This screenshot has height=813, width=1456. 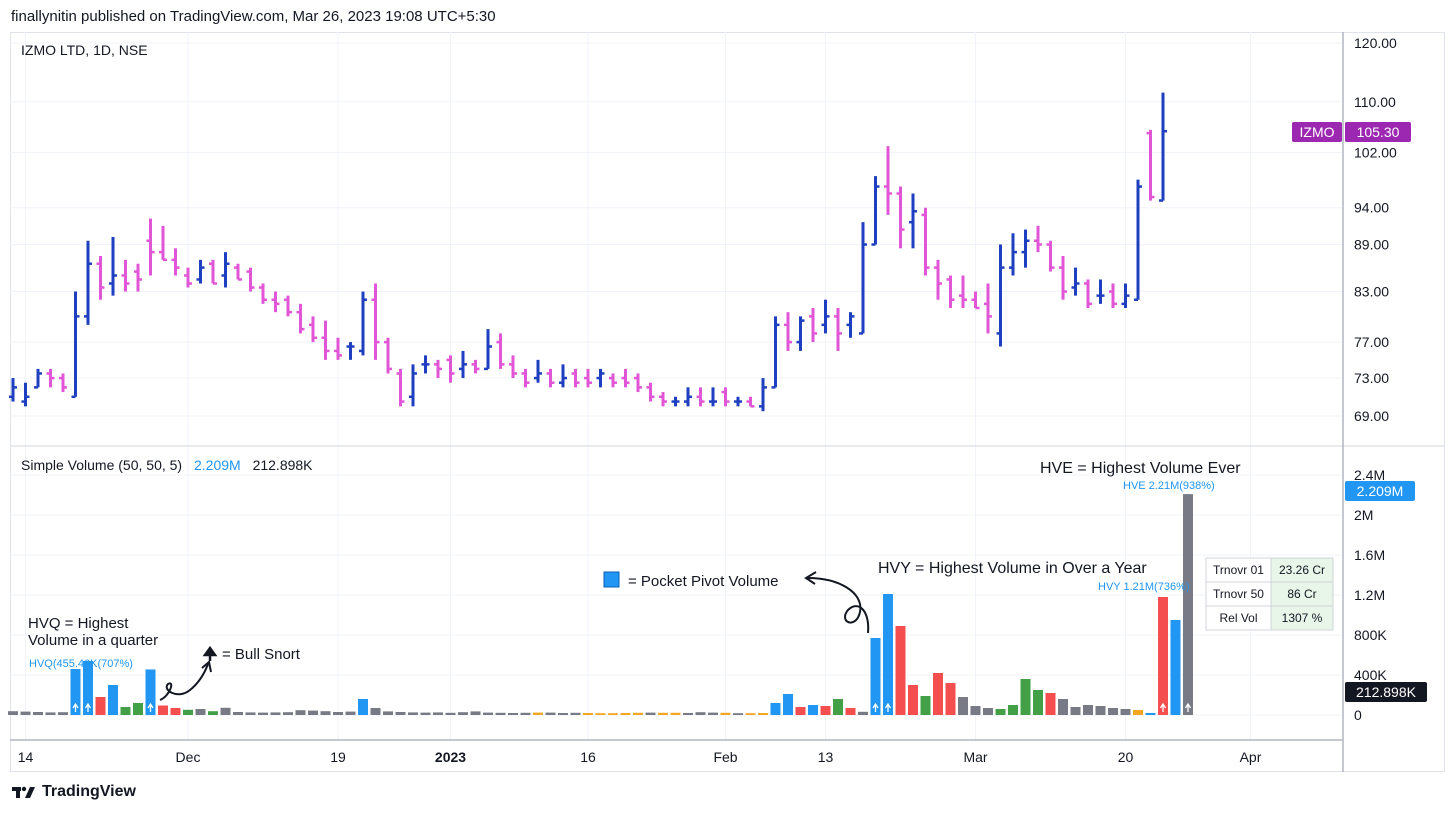 I want to click on stats-value-cell, so click(x=1302, y=594).